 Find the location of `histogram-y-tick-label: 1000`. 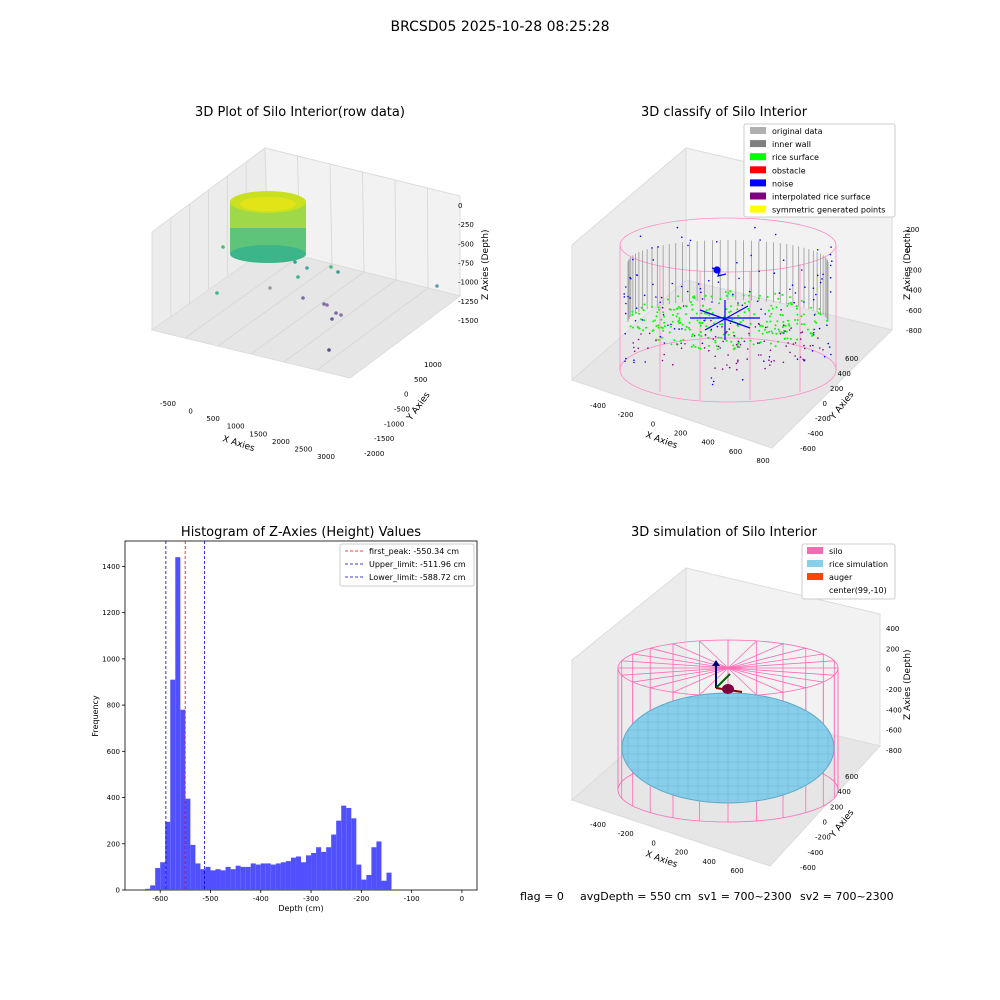

histogram-y-tick-label: 1000 is located at coordinates (111, 659).